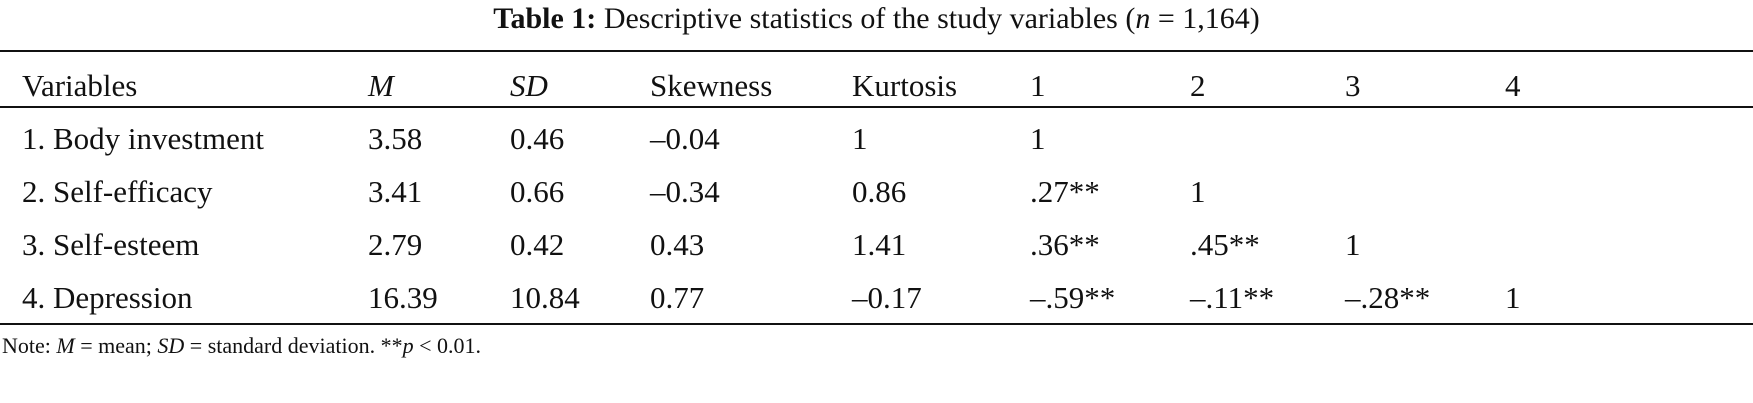 This screenshot has width=1753, height=403. I want to click on header-cell: Kurtosis, so click(905, 85).